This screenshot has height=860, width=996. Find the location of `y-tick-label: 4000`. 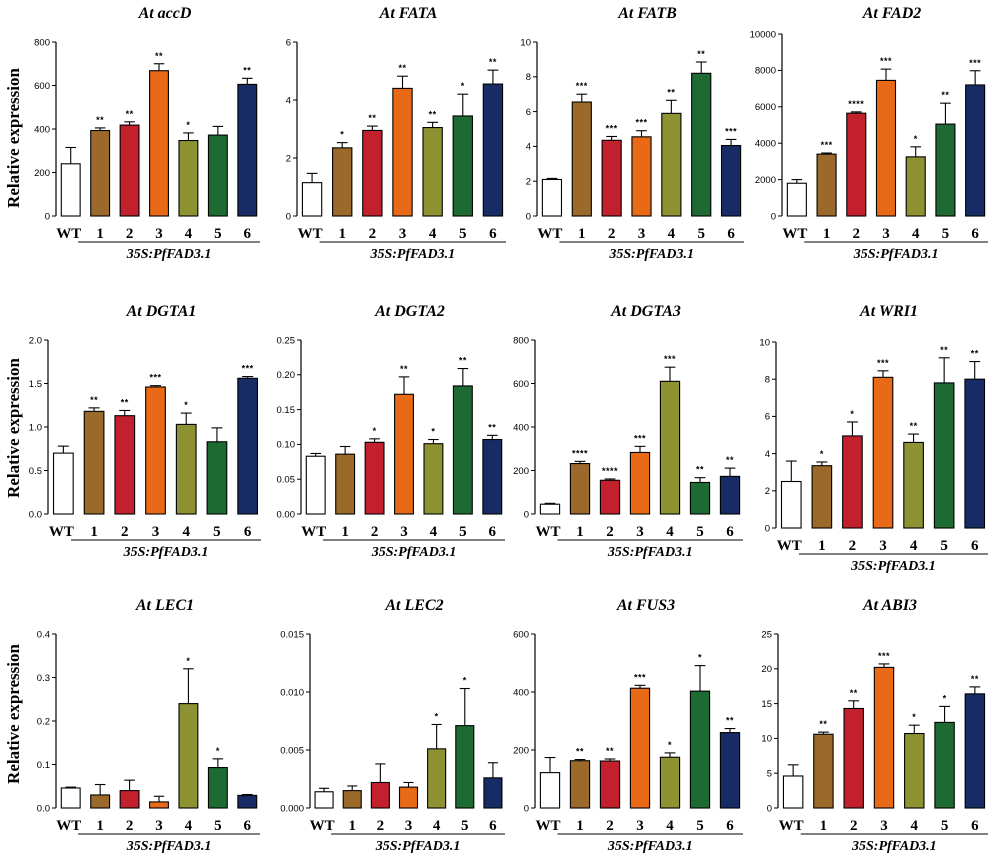

y-tick-label: 4000 is located at coordinates (765, 144).